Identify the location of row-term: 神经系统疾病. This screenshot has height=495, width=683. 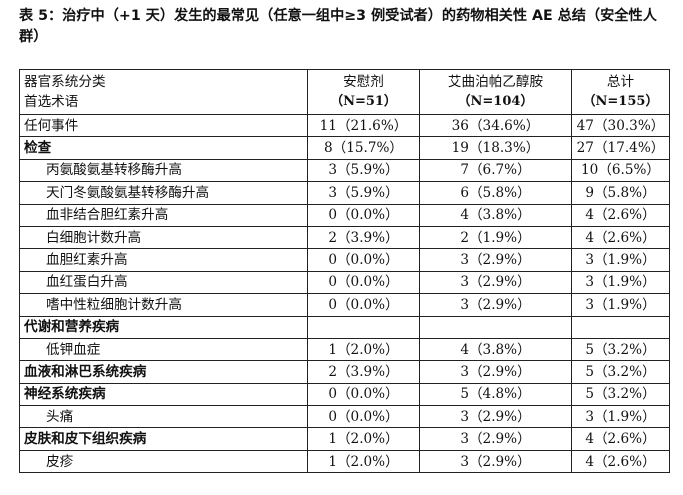
(163, 394).